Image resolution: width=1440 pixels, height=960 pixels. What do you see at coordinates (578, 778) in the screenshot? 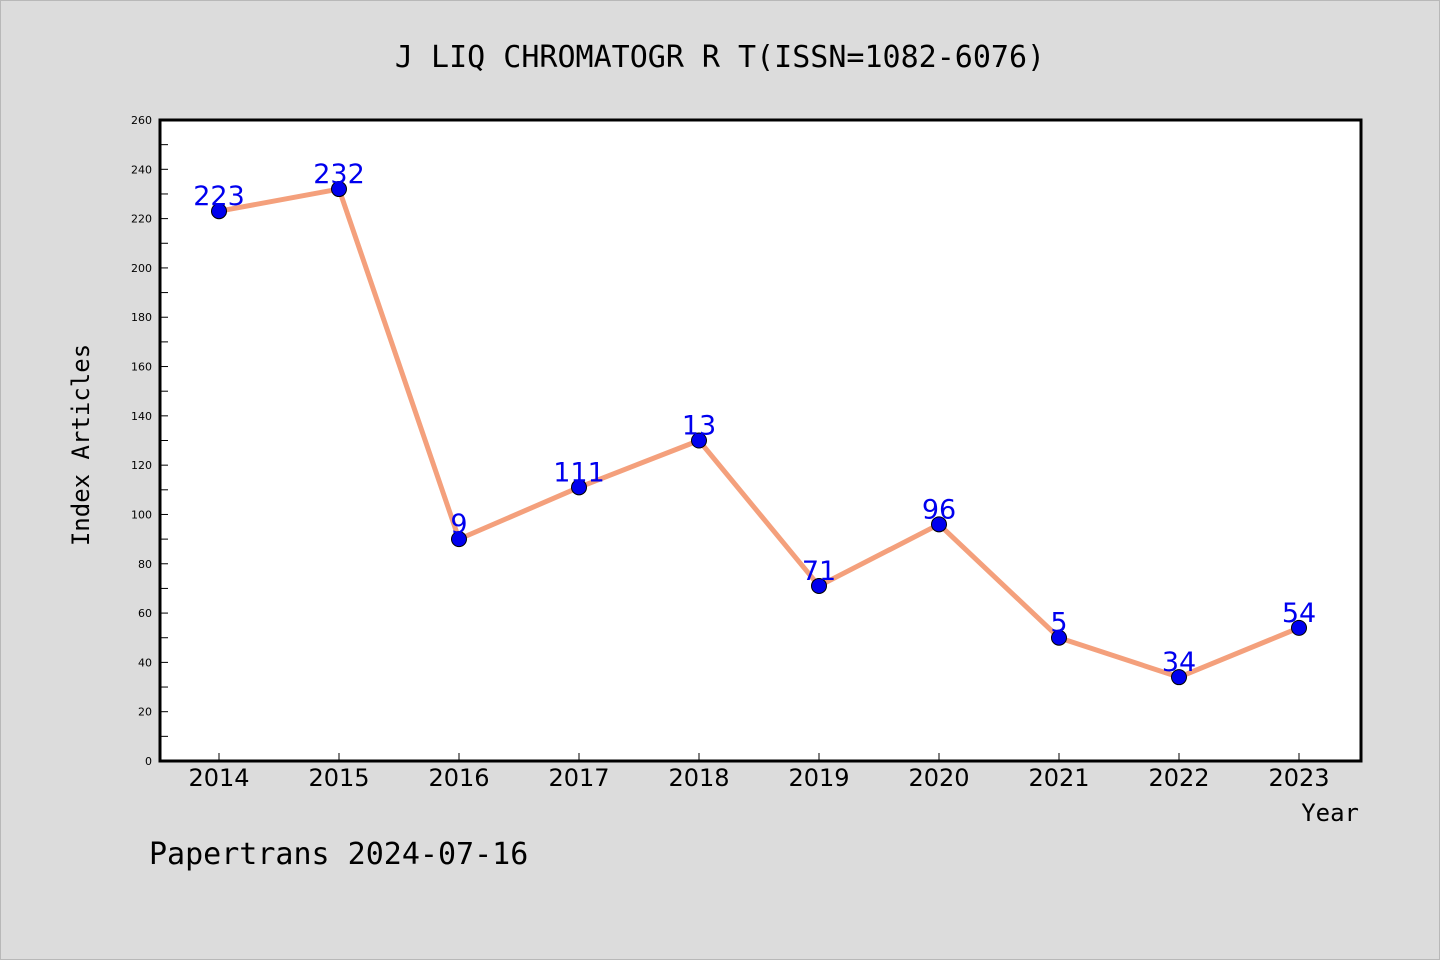
I see `x-tick-label: 2017` at bounding box center [578, 778].